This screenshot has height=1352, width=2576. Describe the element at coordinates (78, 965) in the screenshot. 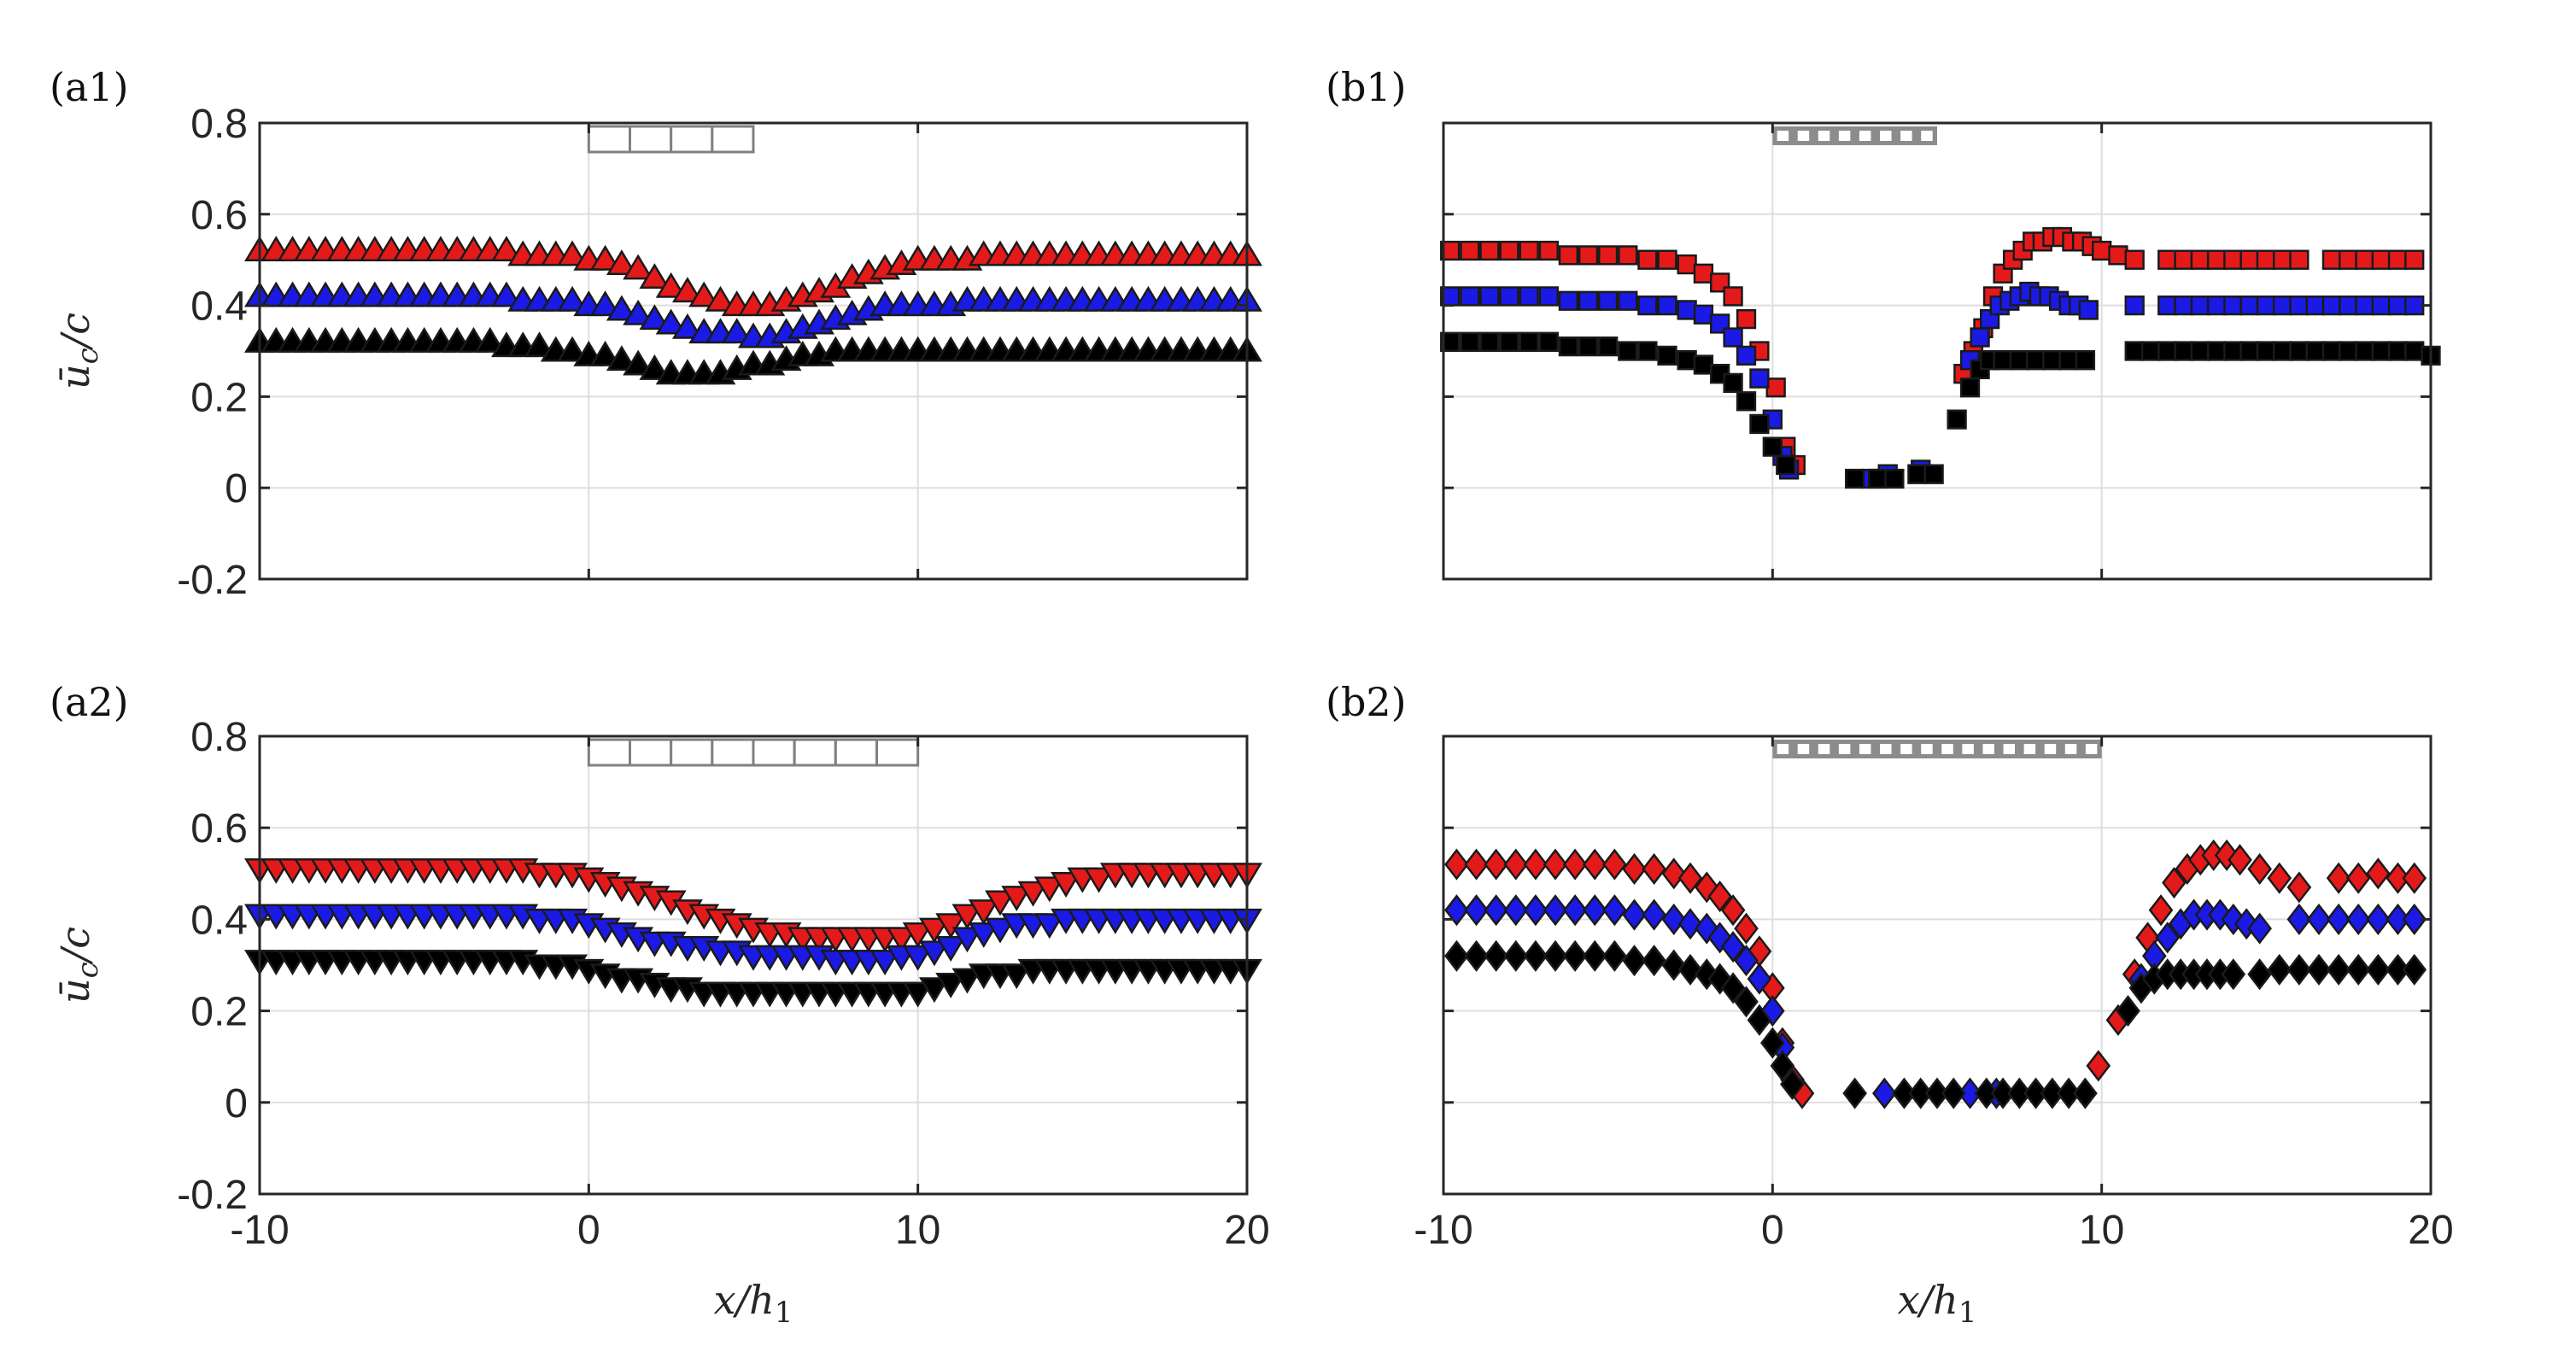

I see `y-axis-label: ūc/c` at that location.